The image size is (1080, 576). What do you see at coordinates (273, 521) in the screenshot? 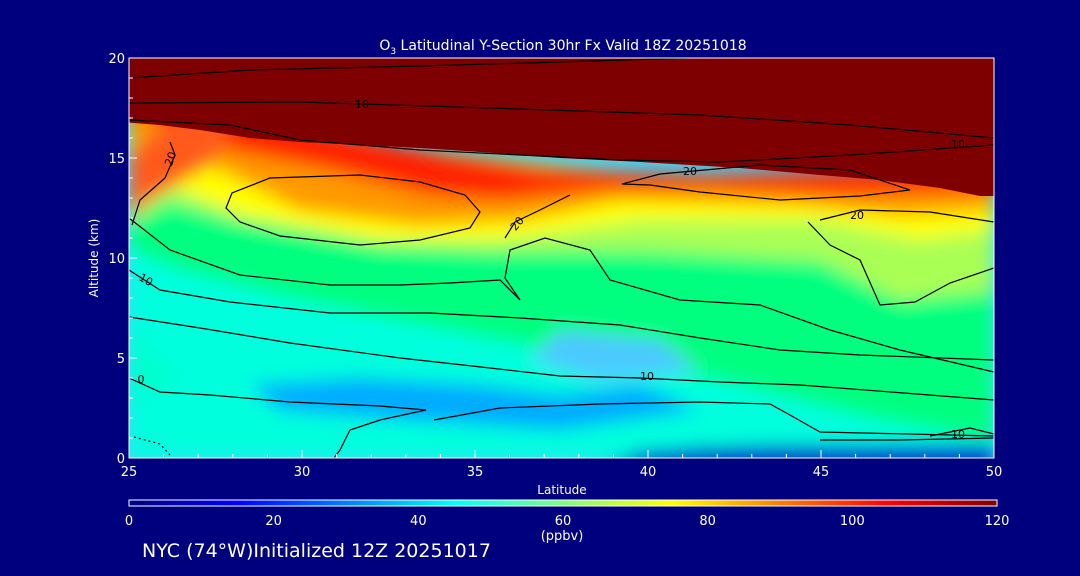
I see `colorbar-tick-label: 20` at bounding box center [273, 521].